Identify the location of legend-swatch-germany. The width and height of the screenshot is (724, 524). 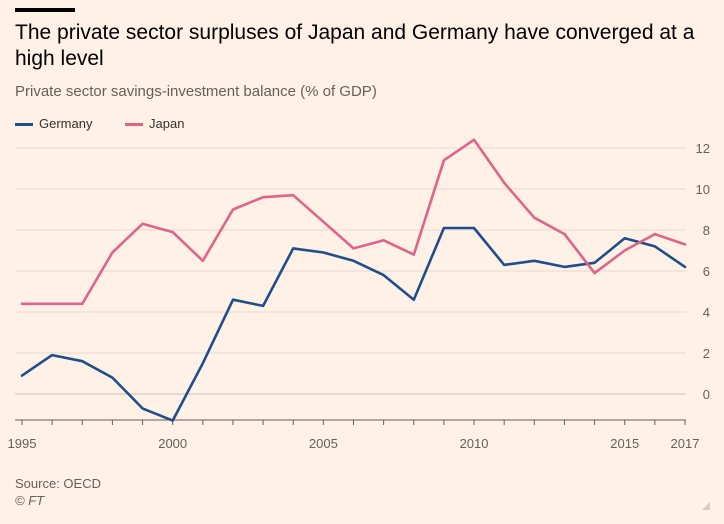
(24, 124).